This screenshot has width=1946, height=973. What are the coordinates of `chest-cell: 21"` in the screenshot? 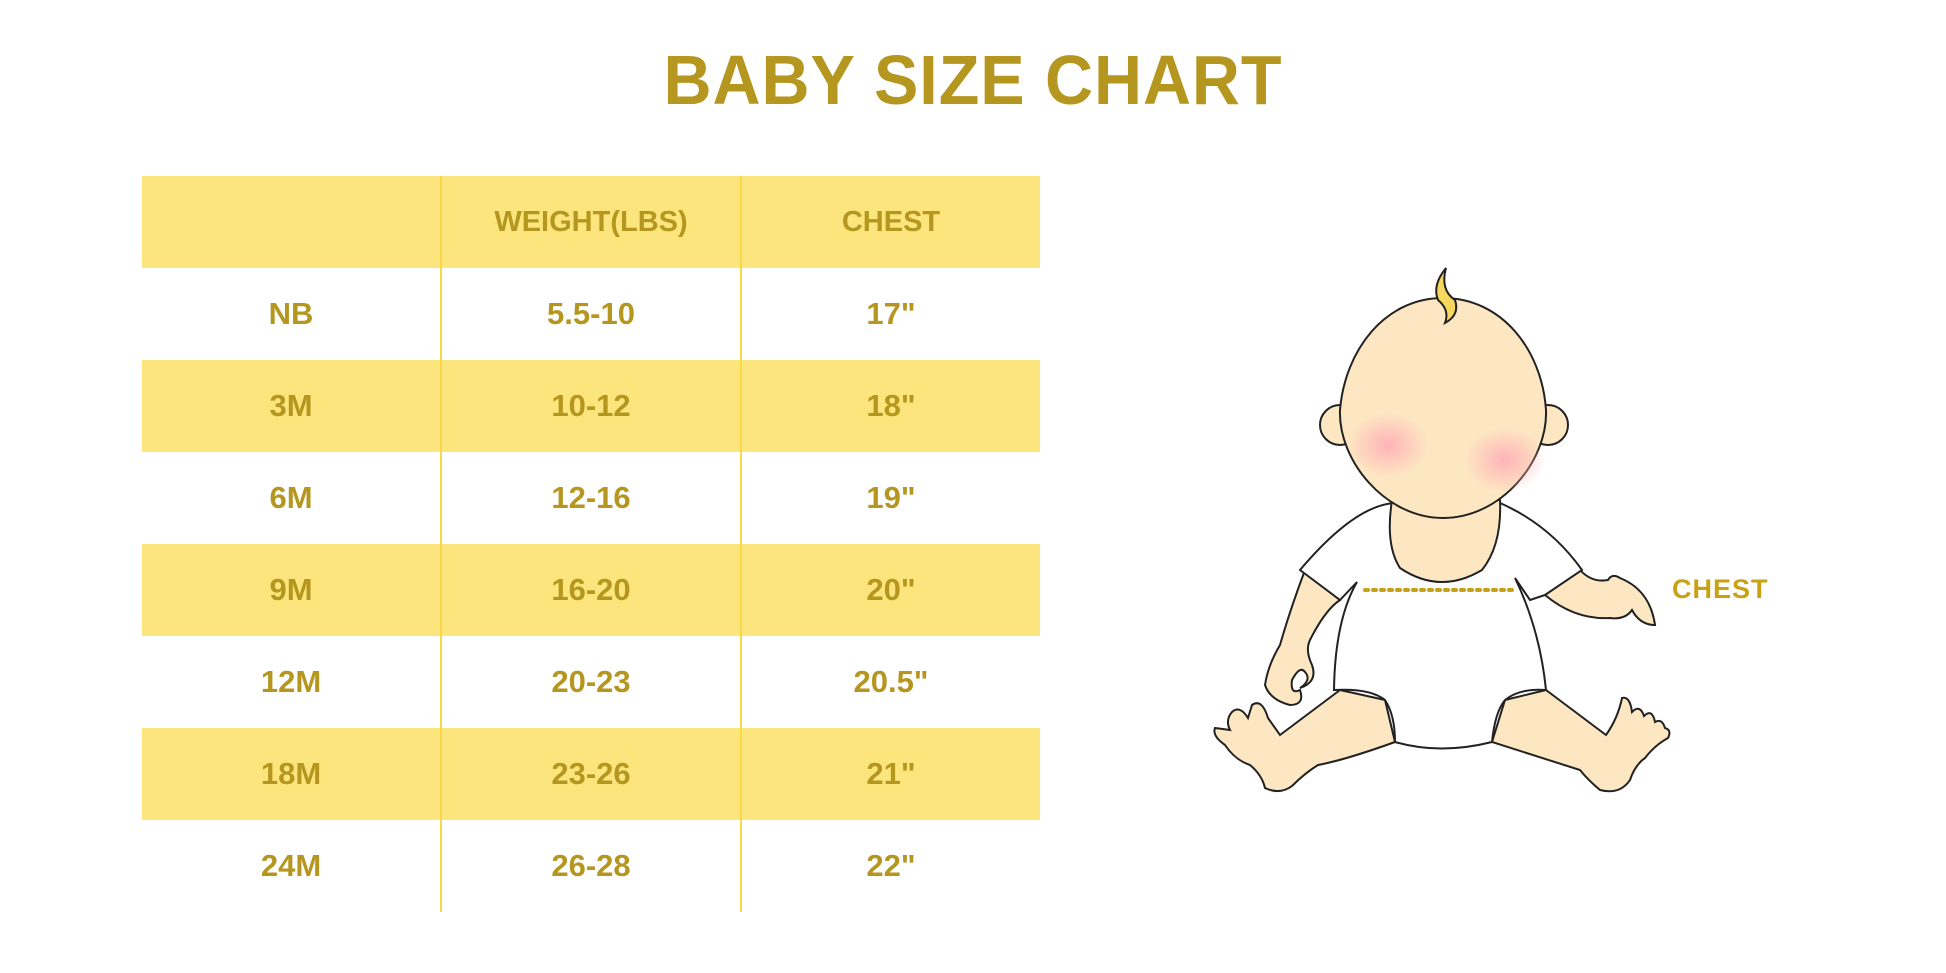 It's located at (890, 774).